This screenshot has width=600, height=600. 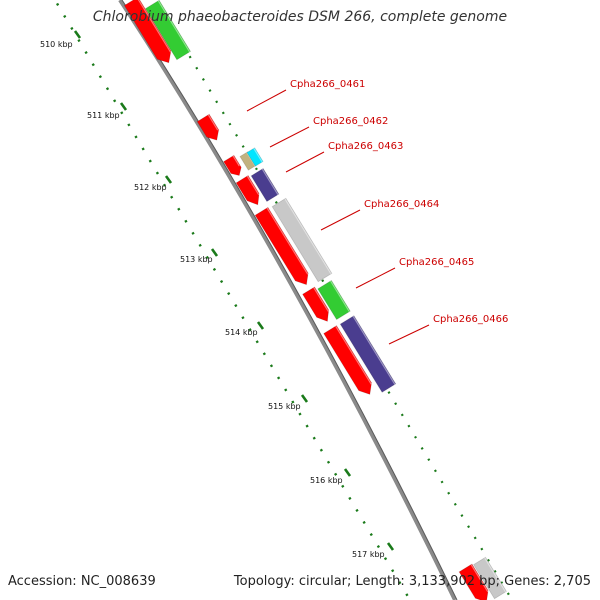 What do you see at coordinates (350, 121) in the screenshot?
I see `gene-label: Cpha266_0462` at bounding box center [350, 121].